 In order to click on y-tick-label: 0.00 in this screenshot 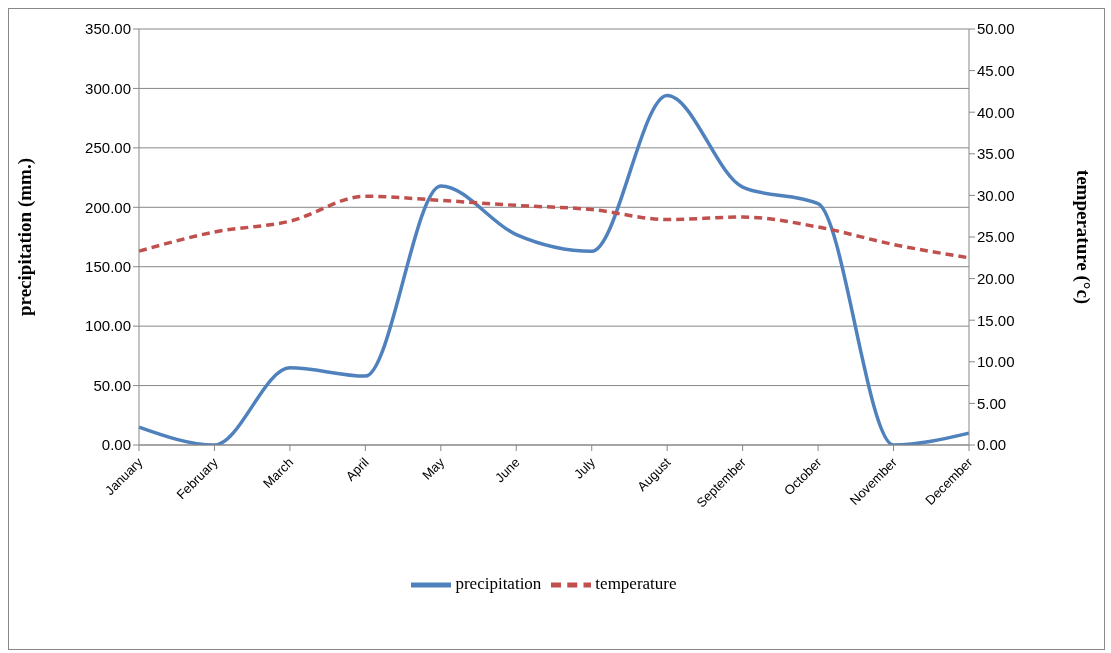, I will do `click(116, 445)`.